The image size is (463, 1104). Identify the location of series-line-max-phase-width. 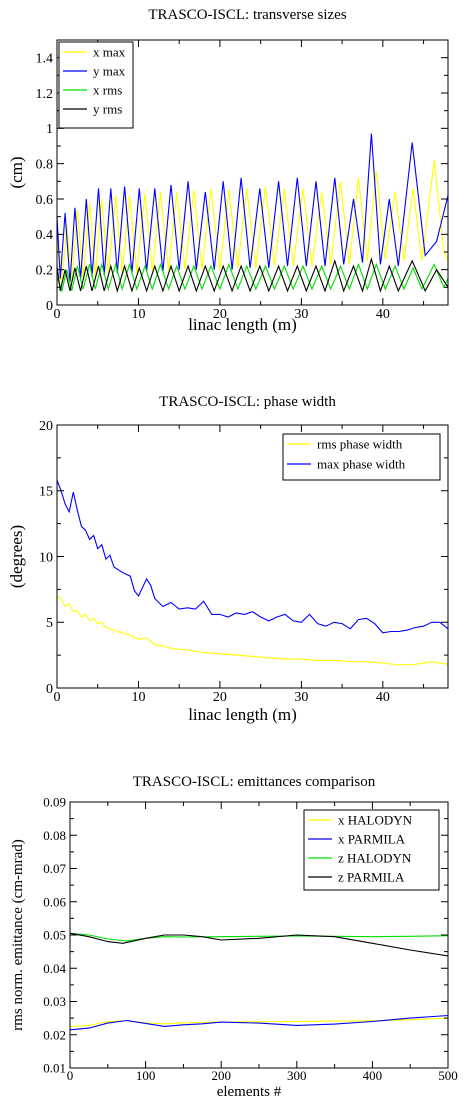
(252, 557).